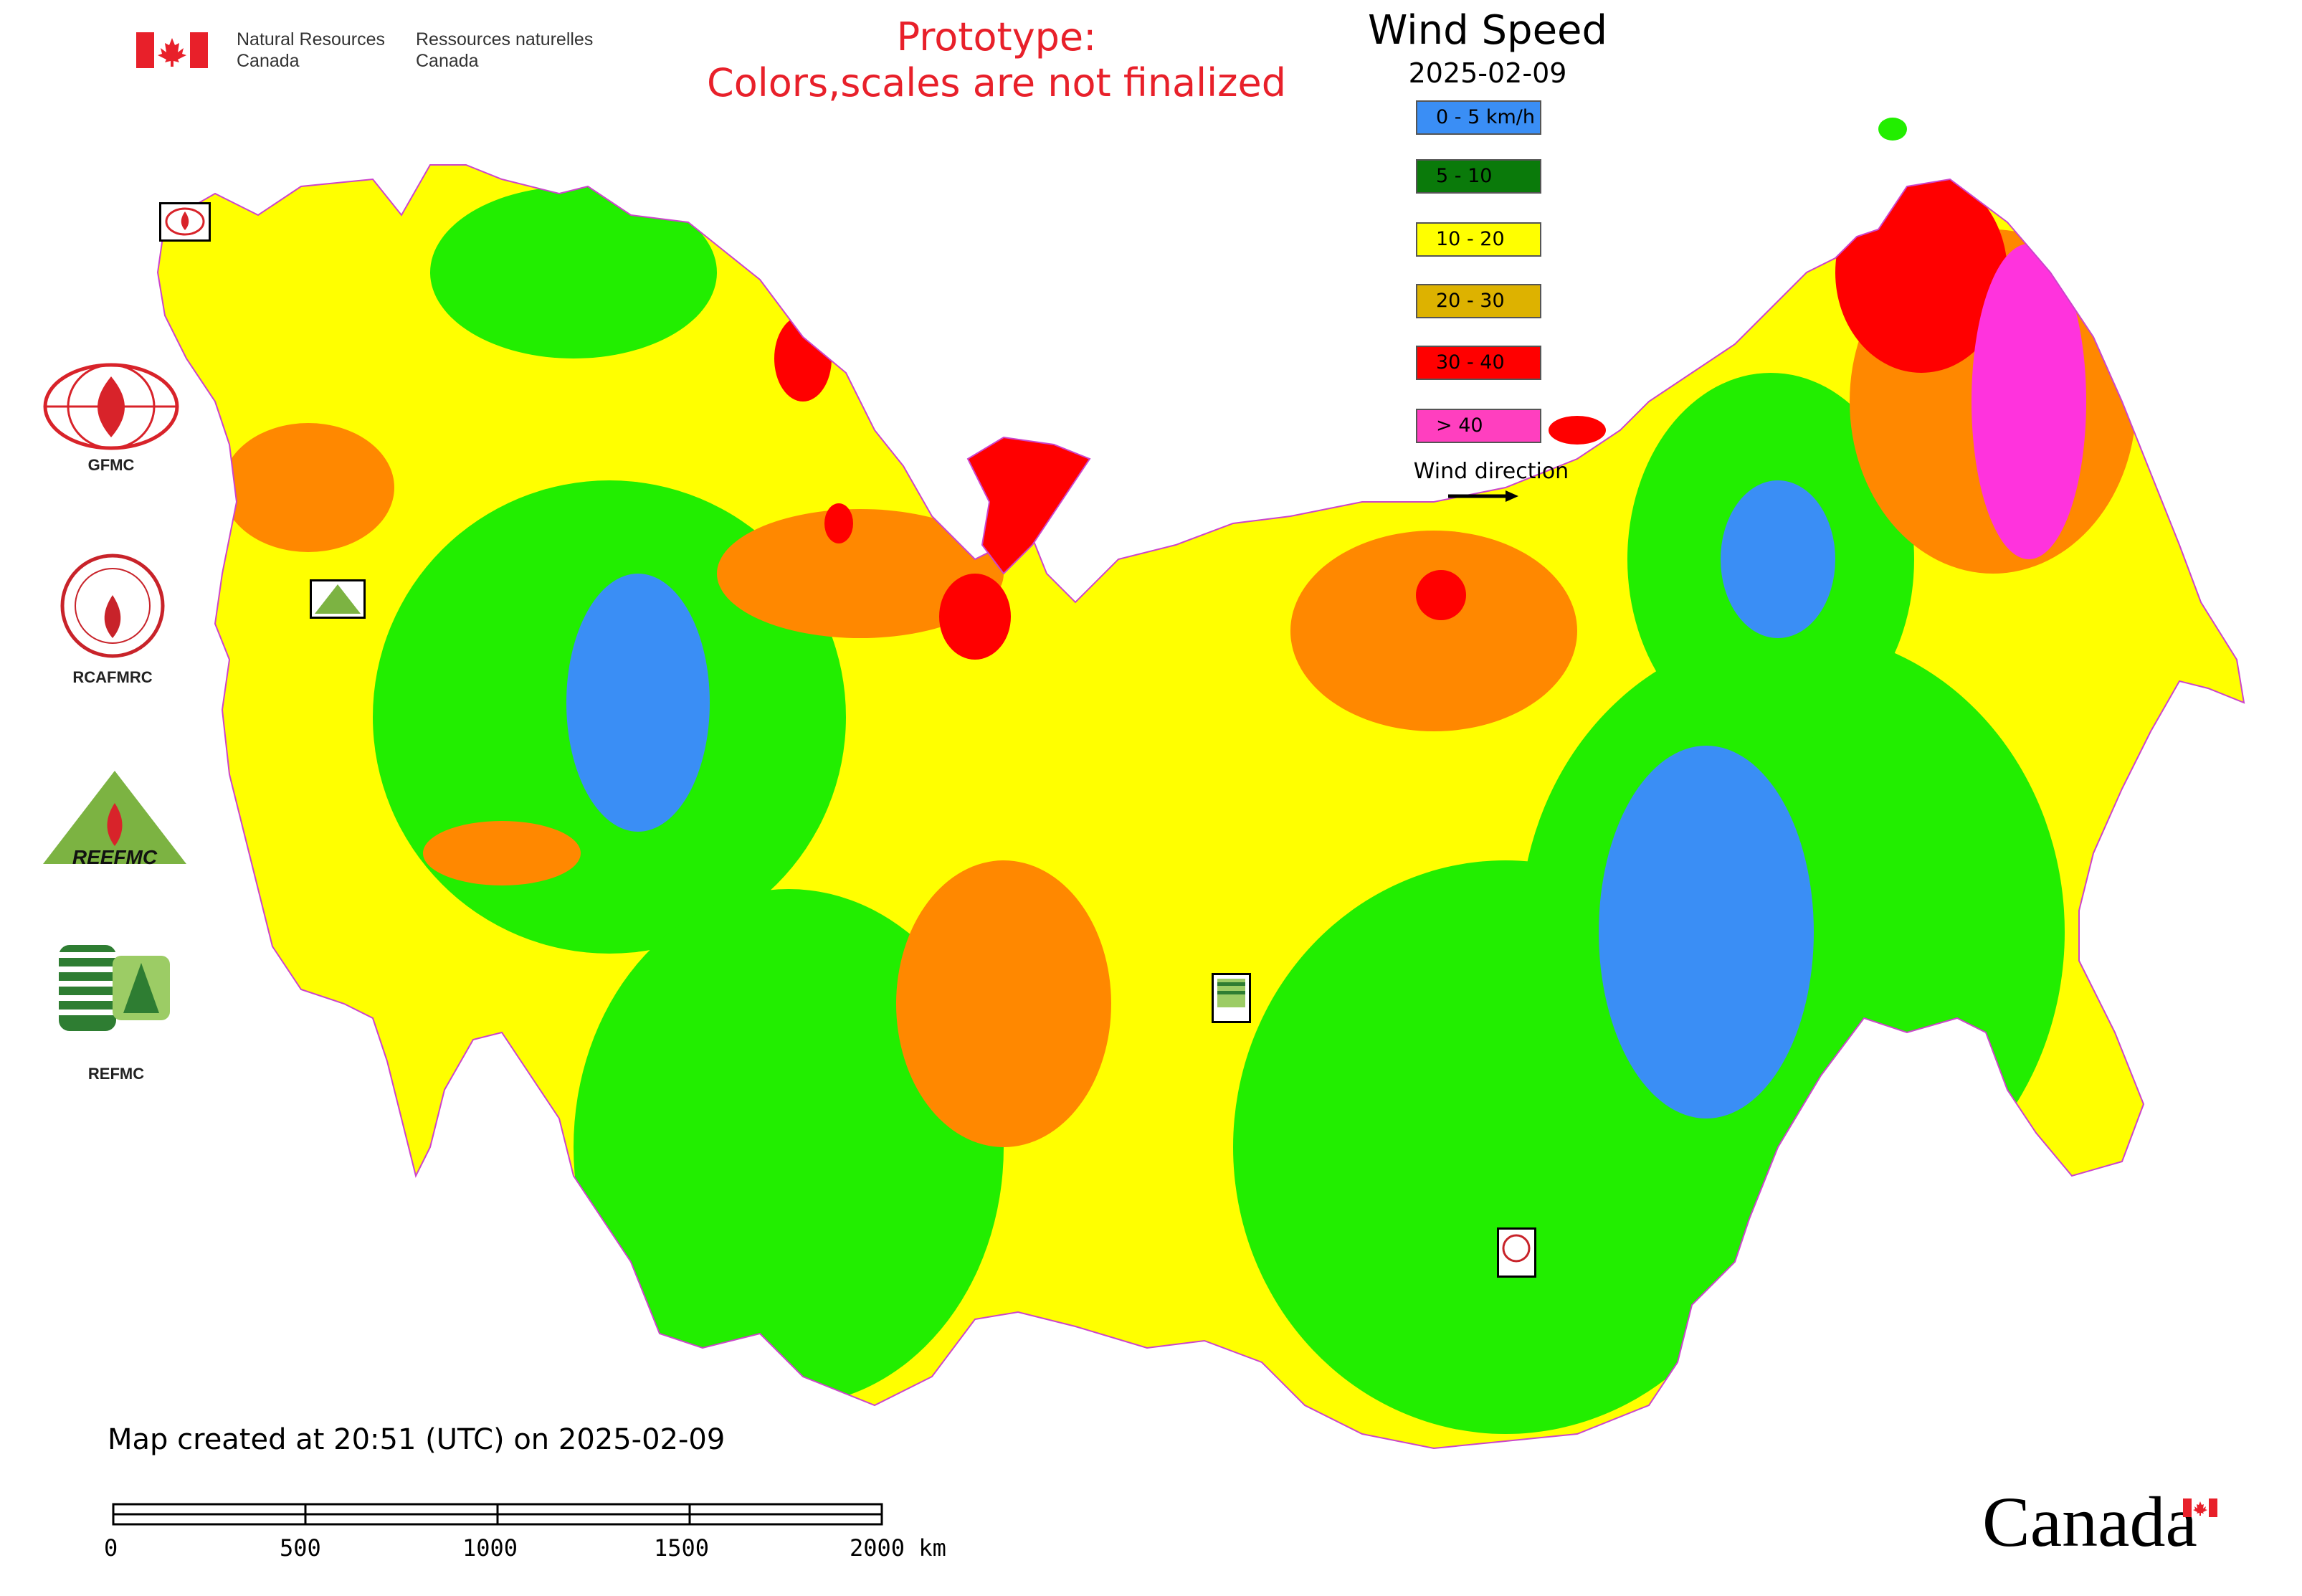  I want to click on legend-title: Wind Speed, so click(1487, 30).